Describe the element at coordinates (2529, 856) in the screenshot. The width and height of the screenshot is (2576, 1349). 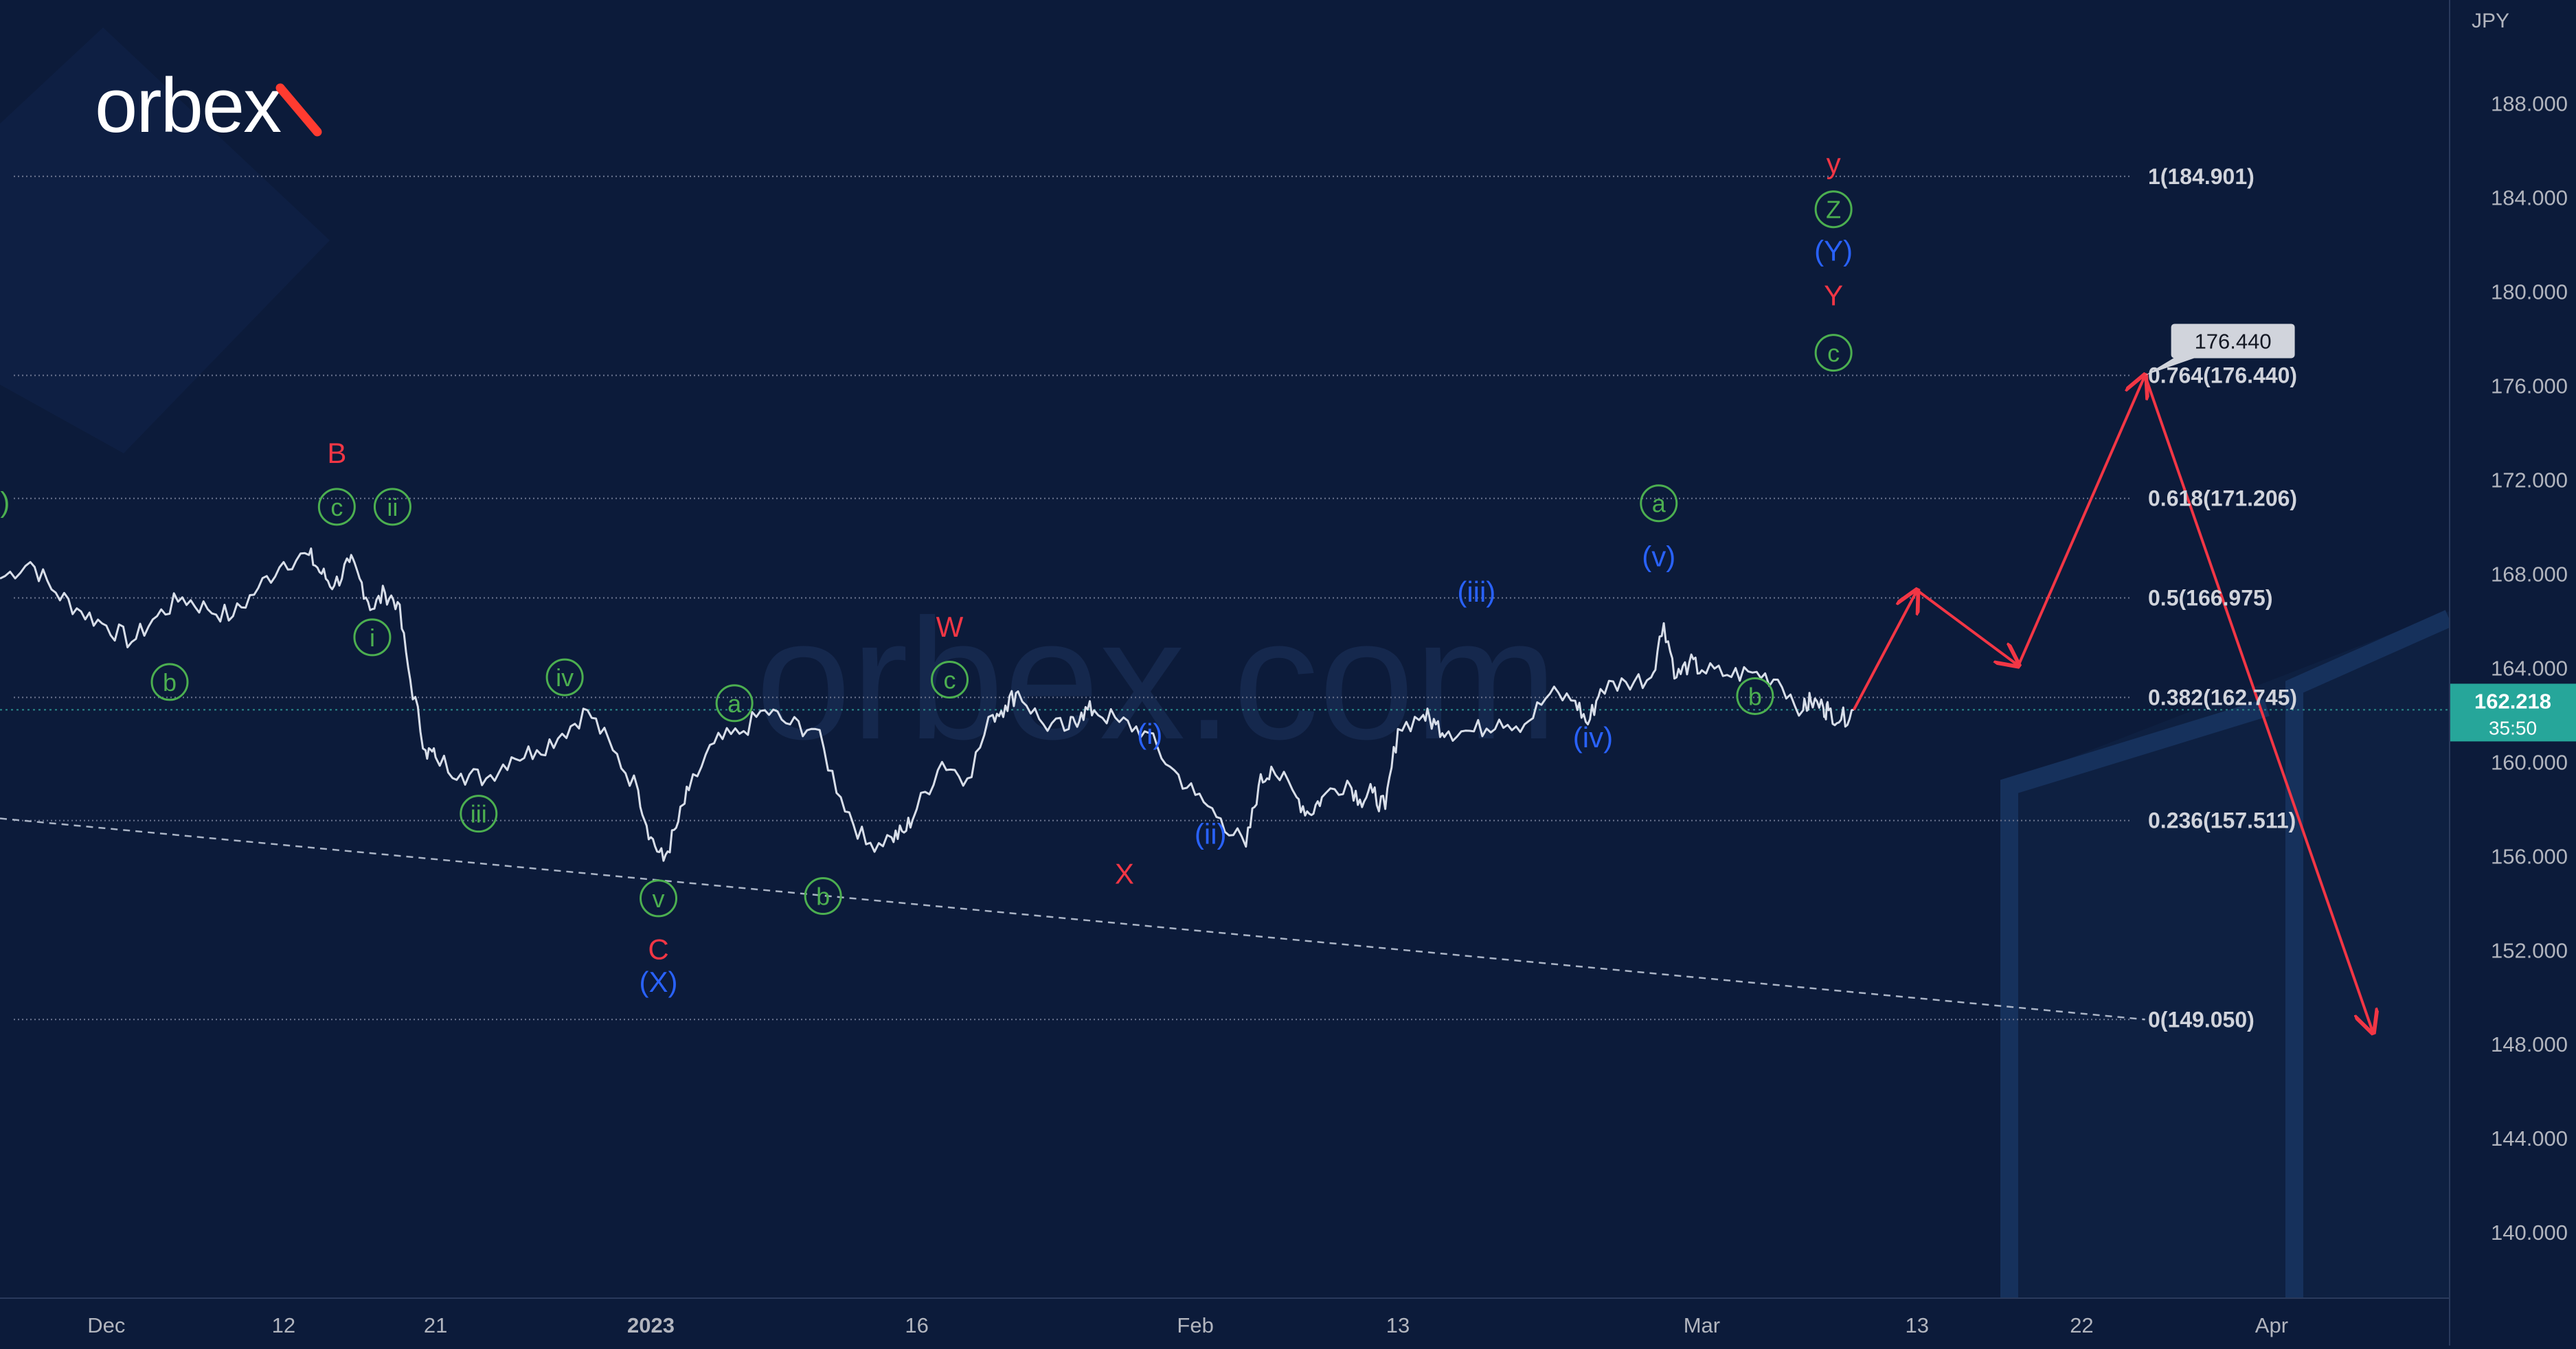
I see `price-tick-label: 156.000` at that location.